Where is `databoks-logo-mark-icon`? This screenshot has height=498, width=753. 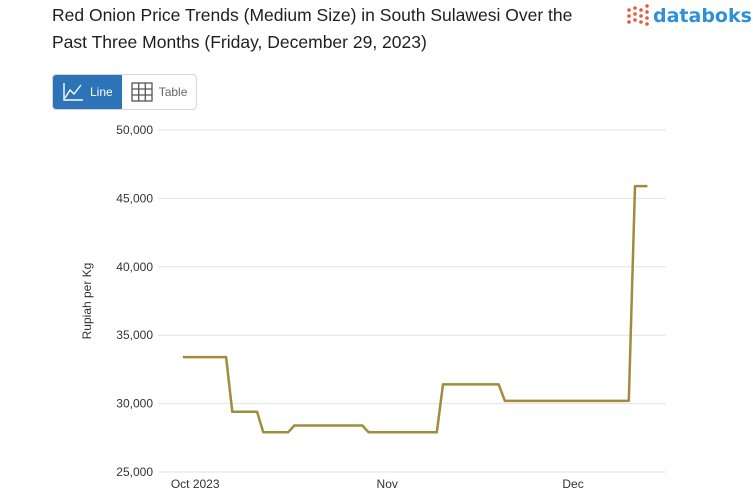 databoks-logo-mark-icon is located at coordinates (638, 15).